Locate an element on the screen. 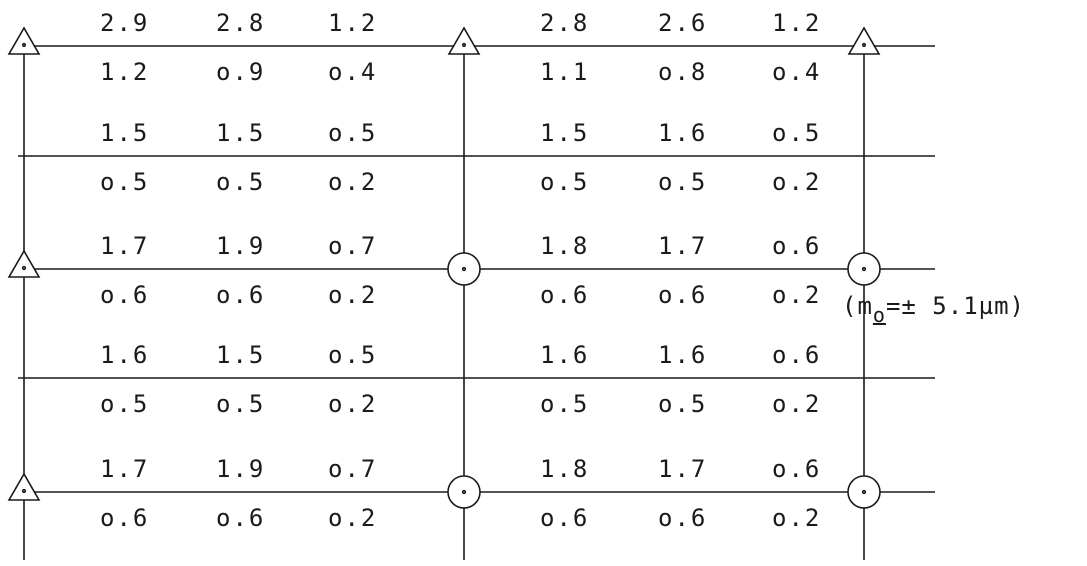 The width and height of the screenshot is (1087, 566). annotation-open: (m is located at coordinates (857, 306).